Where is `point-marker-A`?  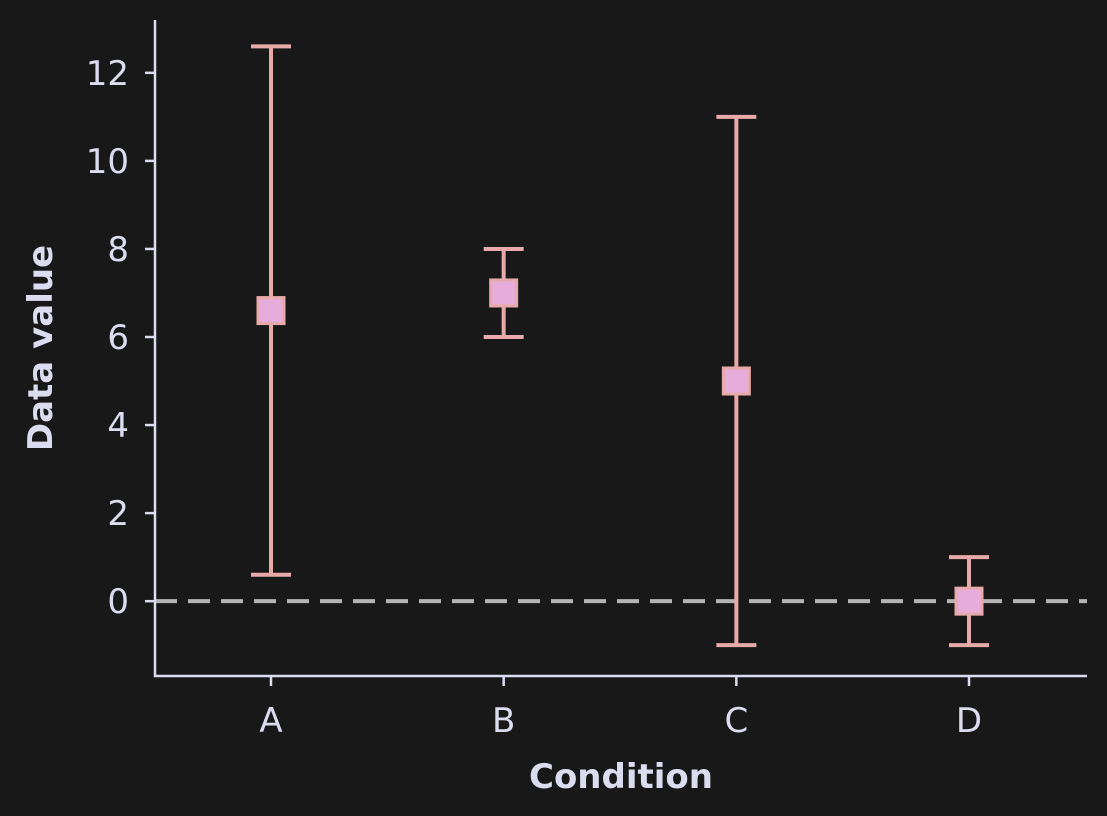 point-marker-A is located at coordinates (271, 311).